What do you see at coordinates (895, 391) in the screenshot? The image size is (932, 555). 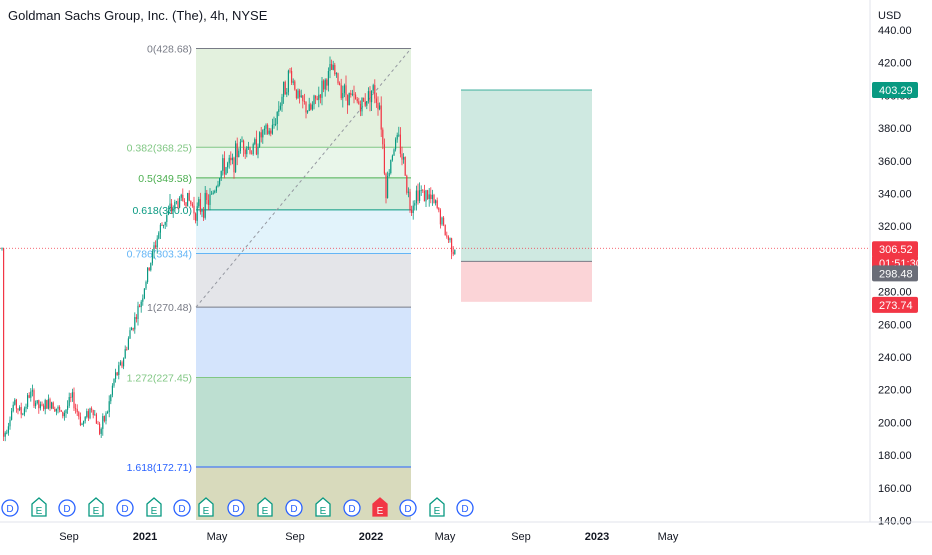 I see `price-tick-label: 220.00` at bounding box center [895, 391].